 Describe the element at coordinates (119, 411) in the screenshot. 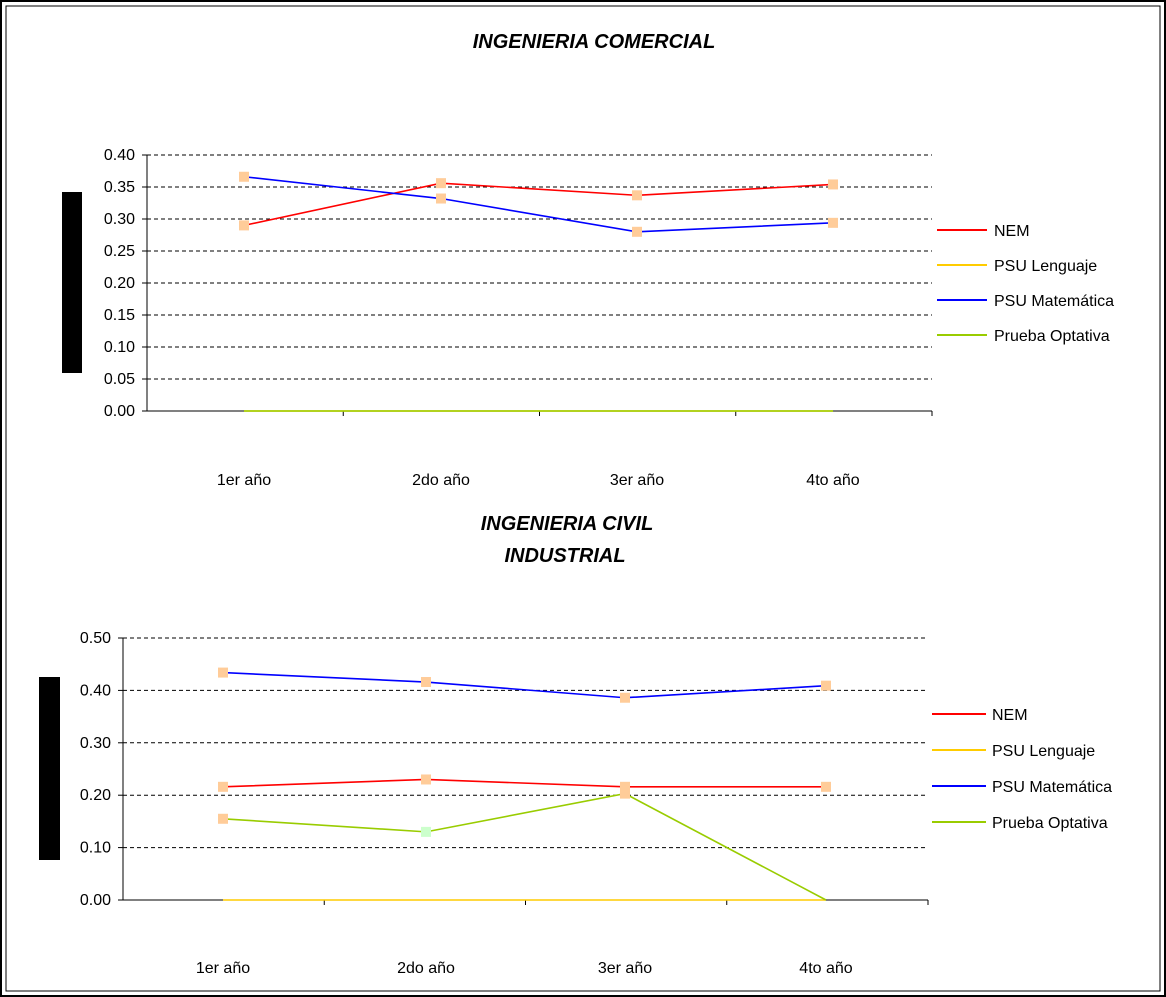

I see `chart1-ytick-label: 0.00` at that location.